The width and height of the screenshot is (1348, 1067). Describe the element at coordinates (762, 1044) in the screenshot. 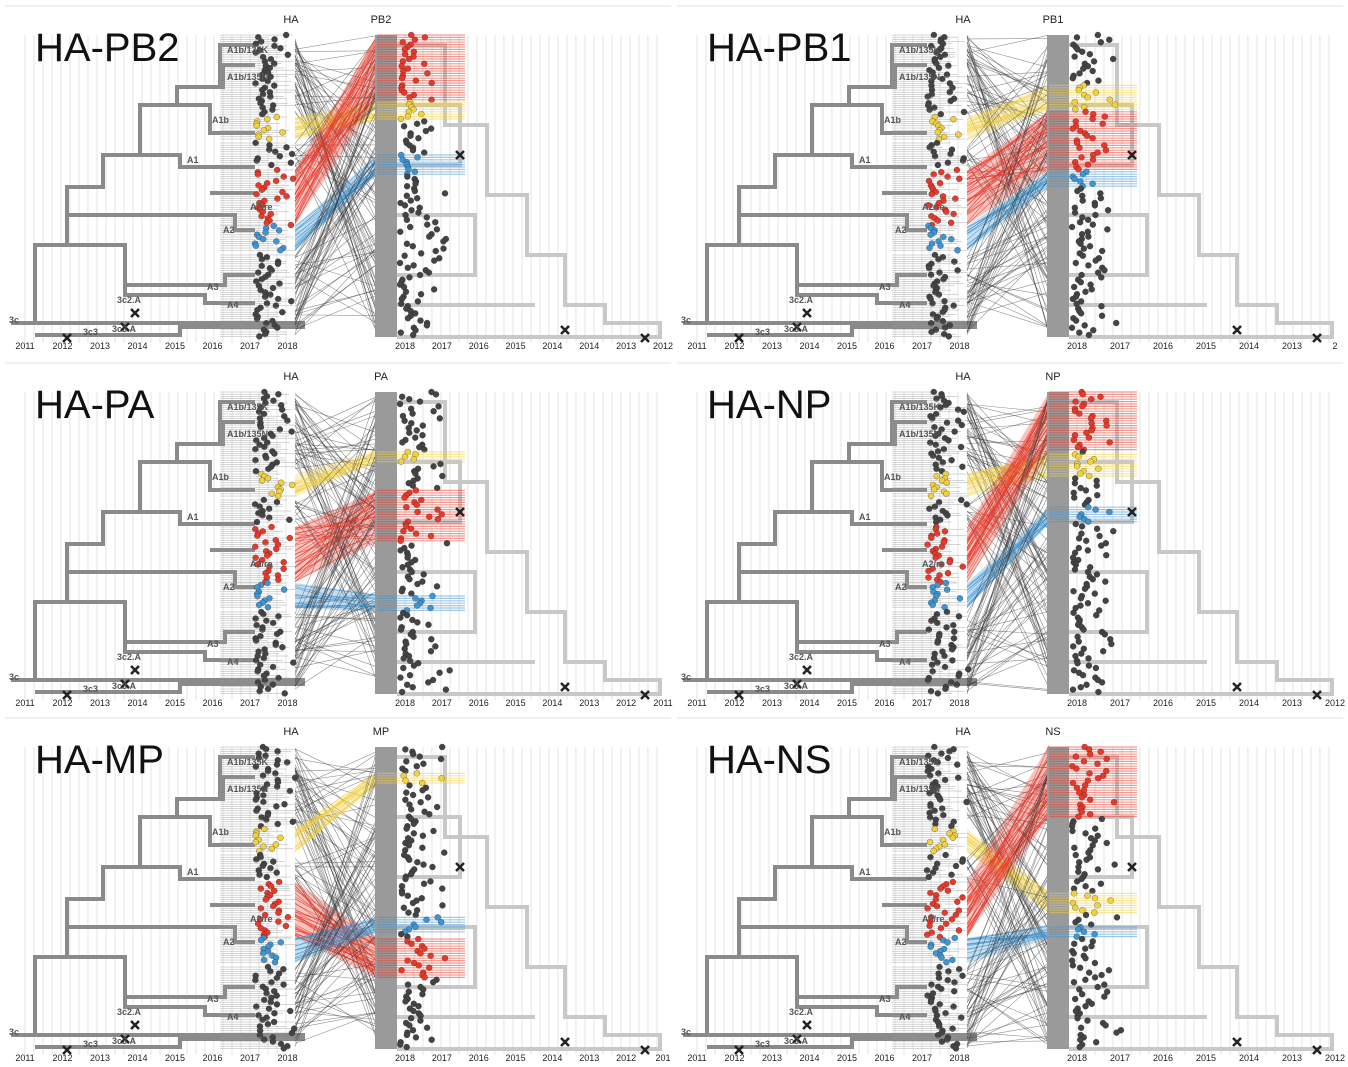

I see `clade-label: 3c3` at that location.